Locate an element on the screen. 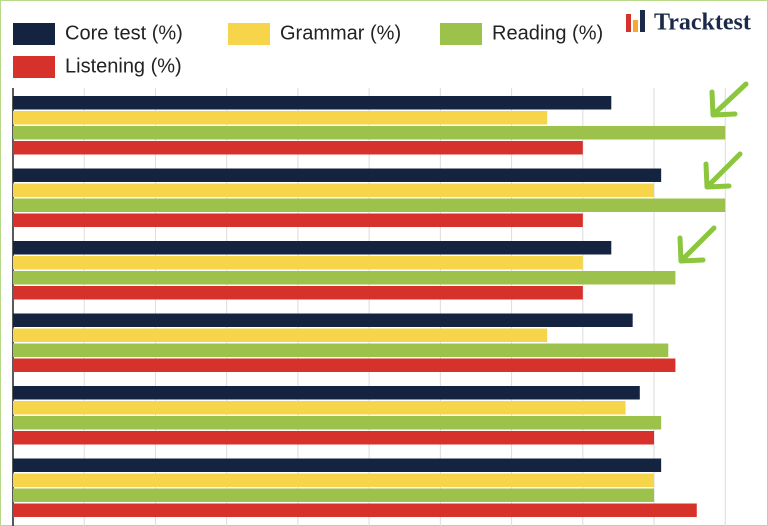 The height and width of the screenshot is (526, 768). legend-label: Reading (%) is located at coordinates (547, 33).